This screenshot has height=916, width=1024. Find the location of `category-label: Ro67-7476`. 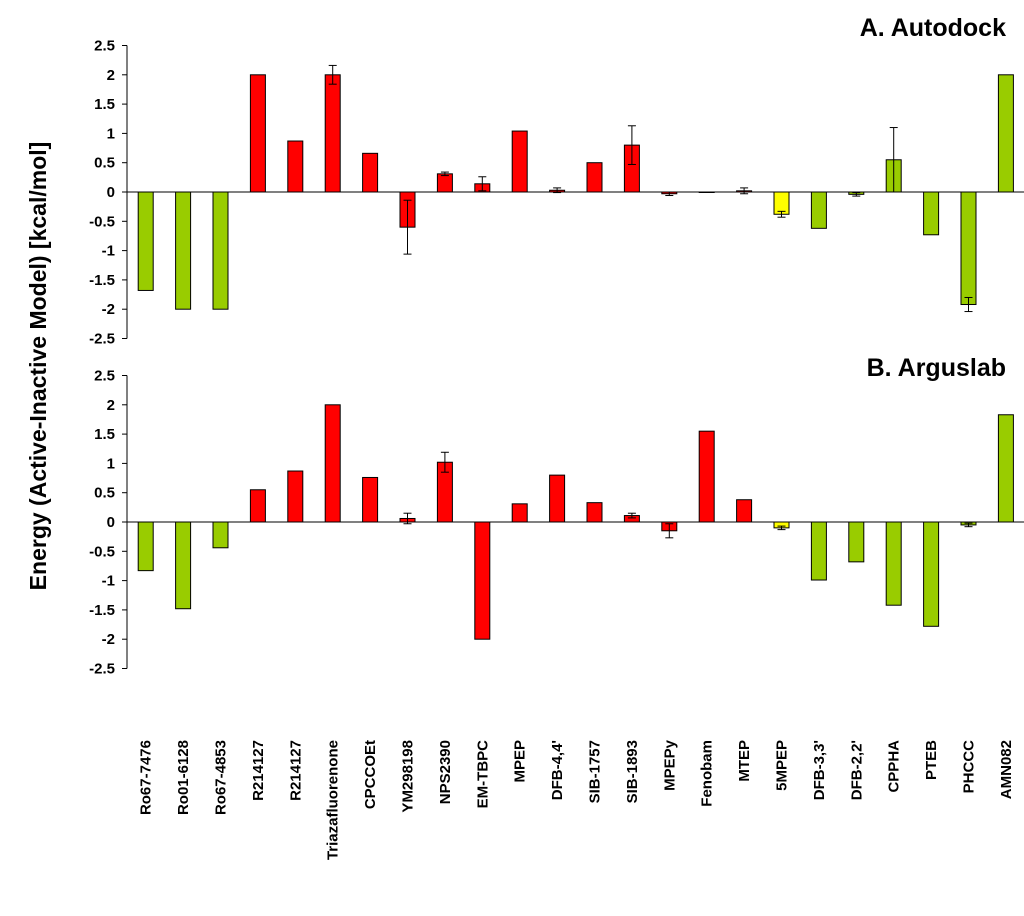

category-label: Ro67-7476 is located at coordinates (146, 777).